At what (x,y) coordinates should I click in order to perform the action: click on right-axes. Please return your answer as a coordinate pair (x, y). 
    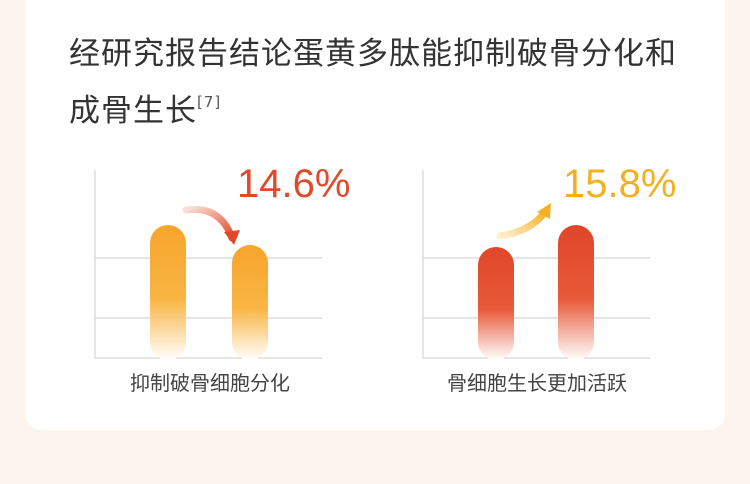
    Looking at the image, I should click on (536, 264).